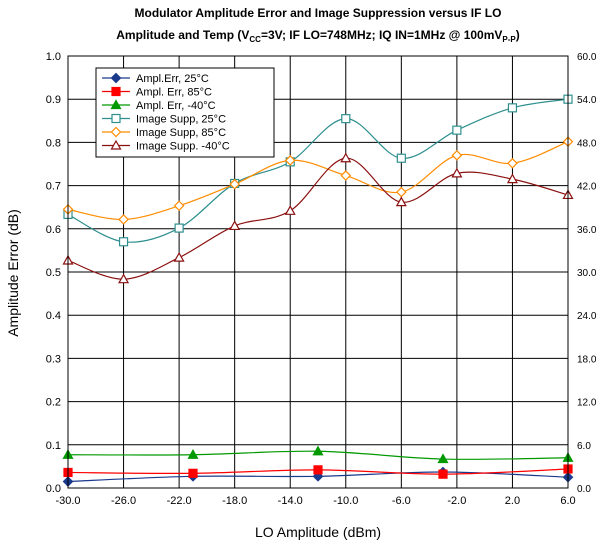  Describe the element at coordinates (587, 57) in the screenshot. I see `y2-tick-label: 60.0` at that location.